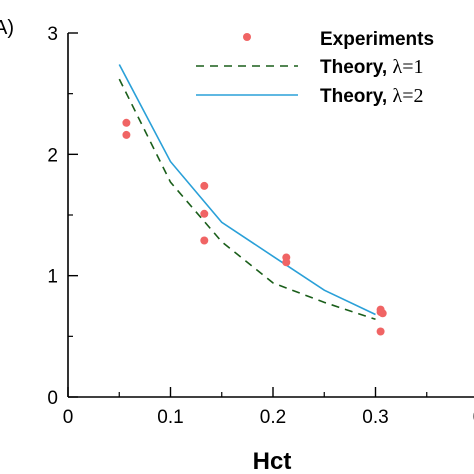 Image resolution: width=474 pixels, height=474 pixels. I want to click on legend-label-experiments: Experiments, so click(377, 39).